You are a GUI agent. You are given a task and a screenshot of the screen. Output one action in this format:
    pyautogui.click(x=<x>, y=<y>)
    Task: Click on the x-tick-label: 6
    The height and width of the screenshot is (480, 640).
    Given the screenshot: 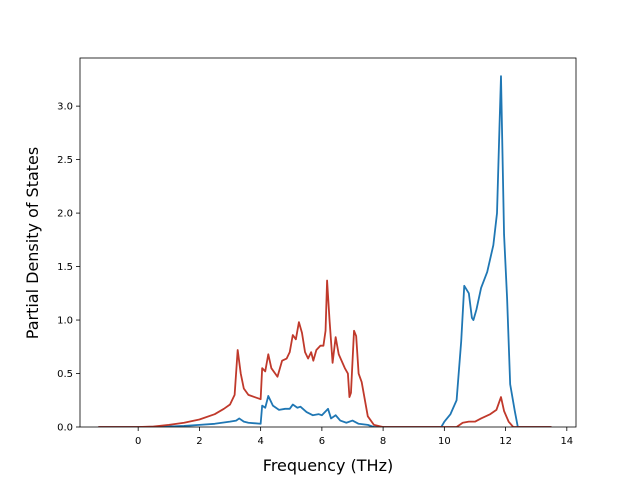 What is the action you would take?
    pyautogui.click(x=322, y=441)
    